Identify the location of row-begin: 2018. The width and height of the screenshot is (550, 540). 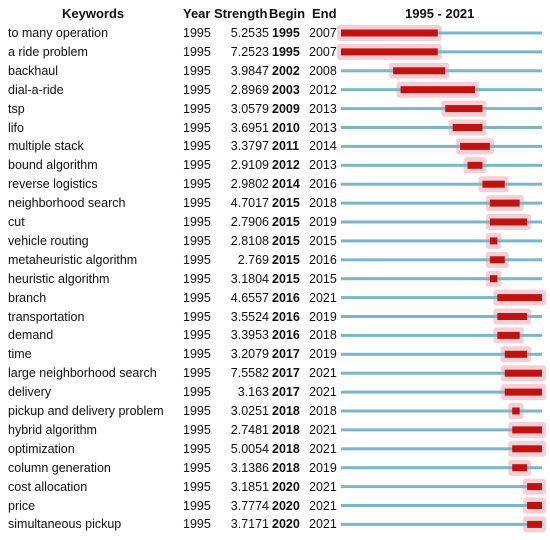
(286, 429).